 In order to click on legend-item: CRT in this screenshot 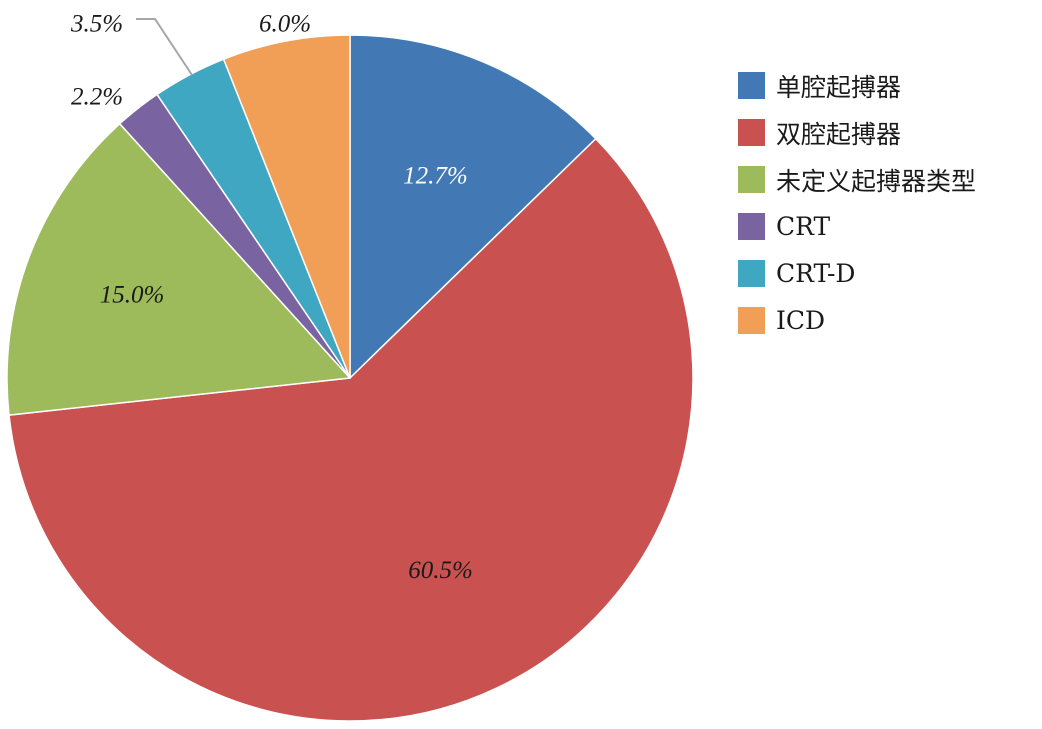, I will do `click(857, 226)`.